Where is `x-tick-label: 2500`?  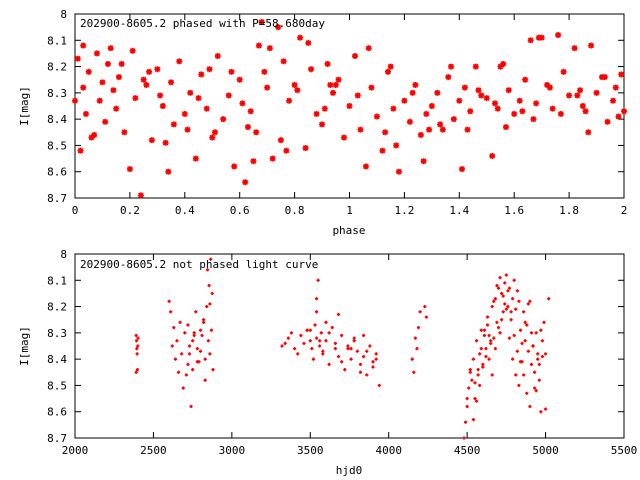 x-tick-label: 2500 is located at coordinates (153, 450).